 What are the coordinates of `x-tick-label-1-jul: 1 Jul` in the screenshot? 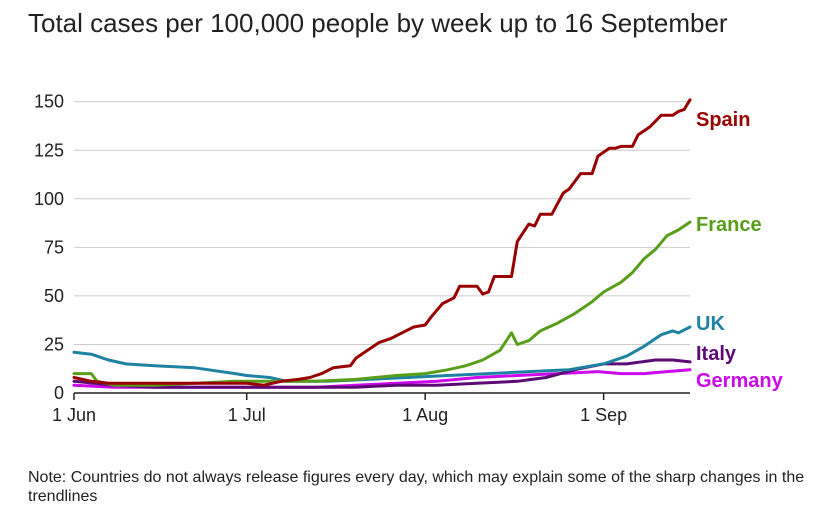 It's located at (247, 415).